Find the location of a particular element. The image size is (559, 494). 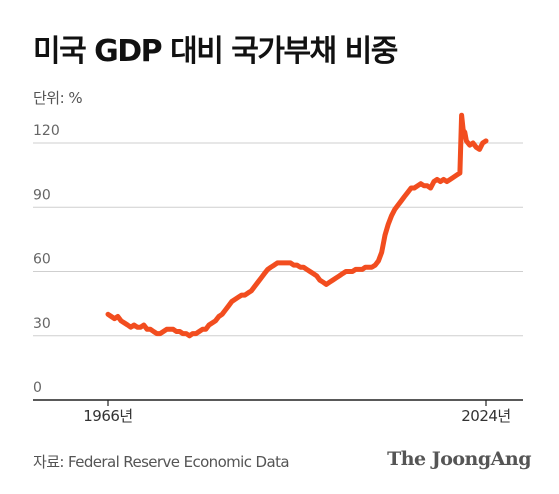

y-tick-label: 0 is located at coordinates (37, 388).